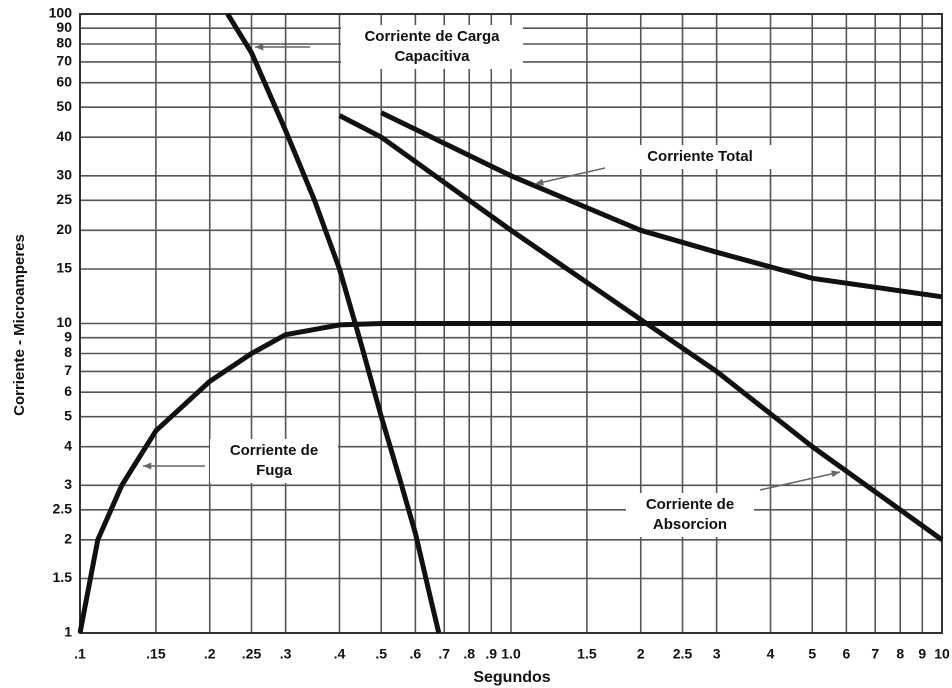  Describe the element at coordinates (19, 325) in the screenshot. I see `y-axis-label: Corriente - Microamperes` at that location.